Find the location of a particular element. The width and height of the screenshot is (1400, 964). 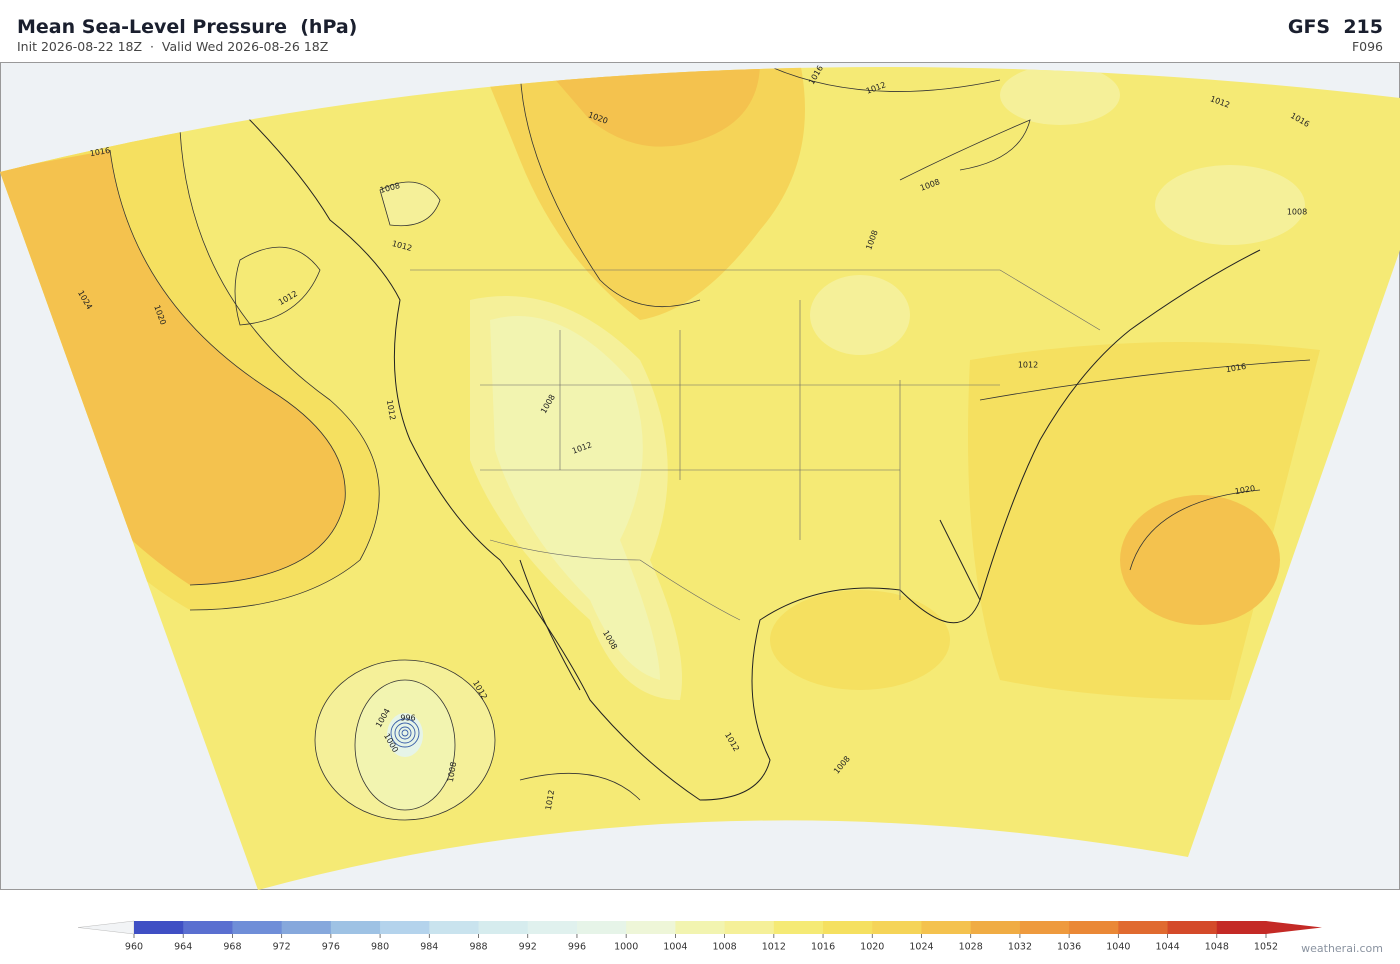

colorbar-tick-label: 1024 is located at coordinates (921, 947).